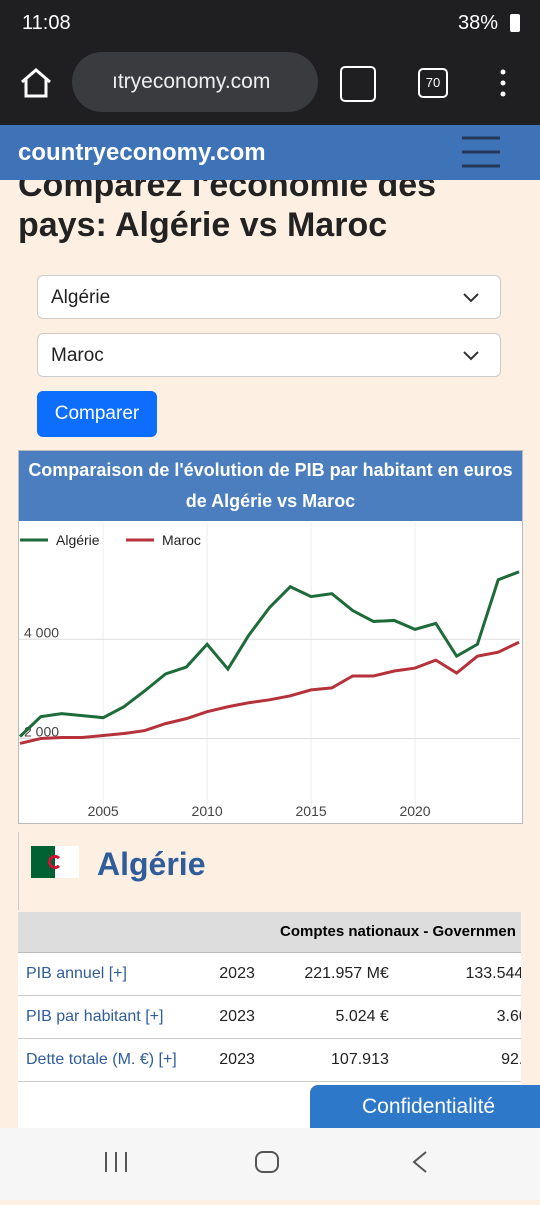 Image resolution: width=540 pixels, height=1205 pixels. I want to click on battery: 38%, so click(478, 23).